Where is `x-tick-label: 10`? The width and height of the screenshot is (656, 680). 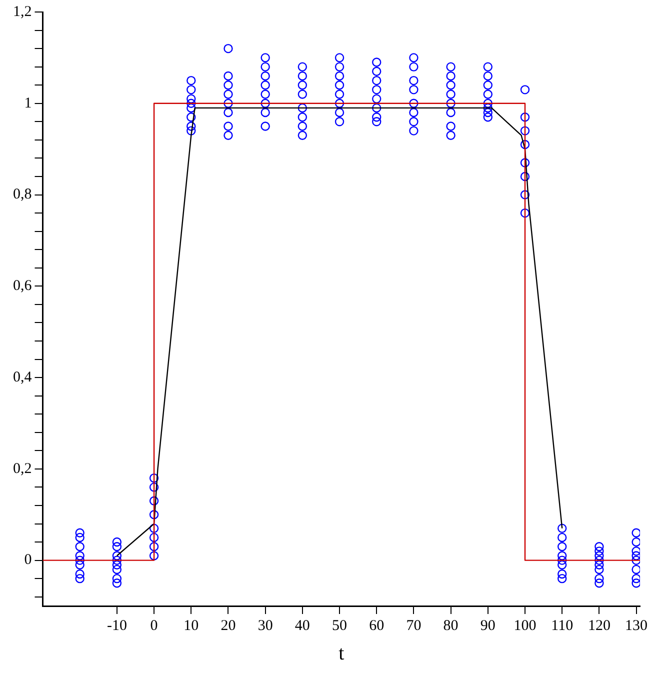
x-tick-label: 10 is located at coordinates (191, 626).